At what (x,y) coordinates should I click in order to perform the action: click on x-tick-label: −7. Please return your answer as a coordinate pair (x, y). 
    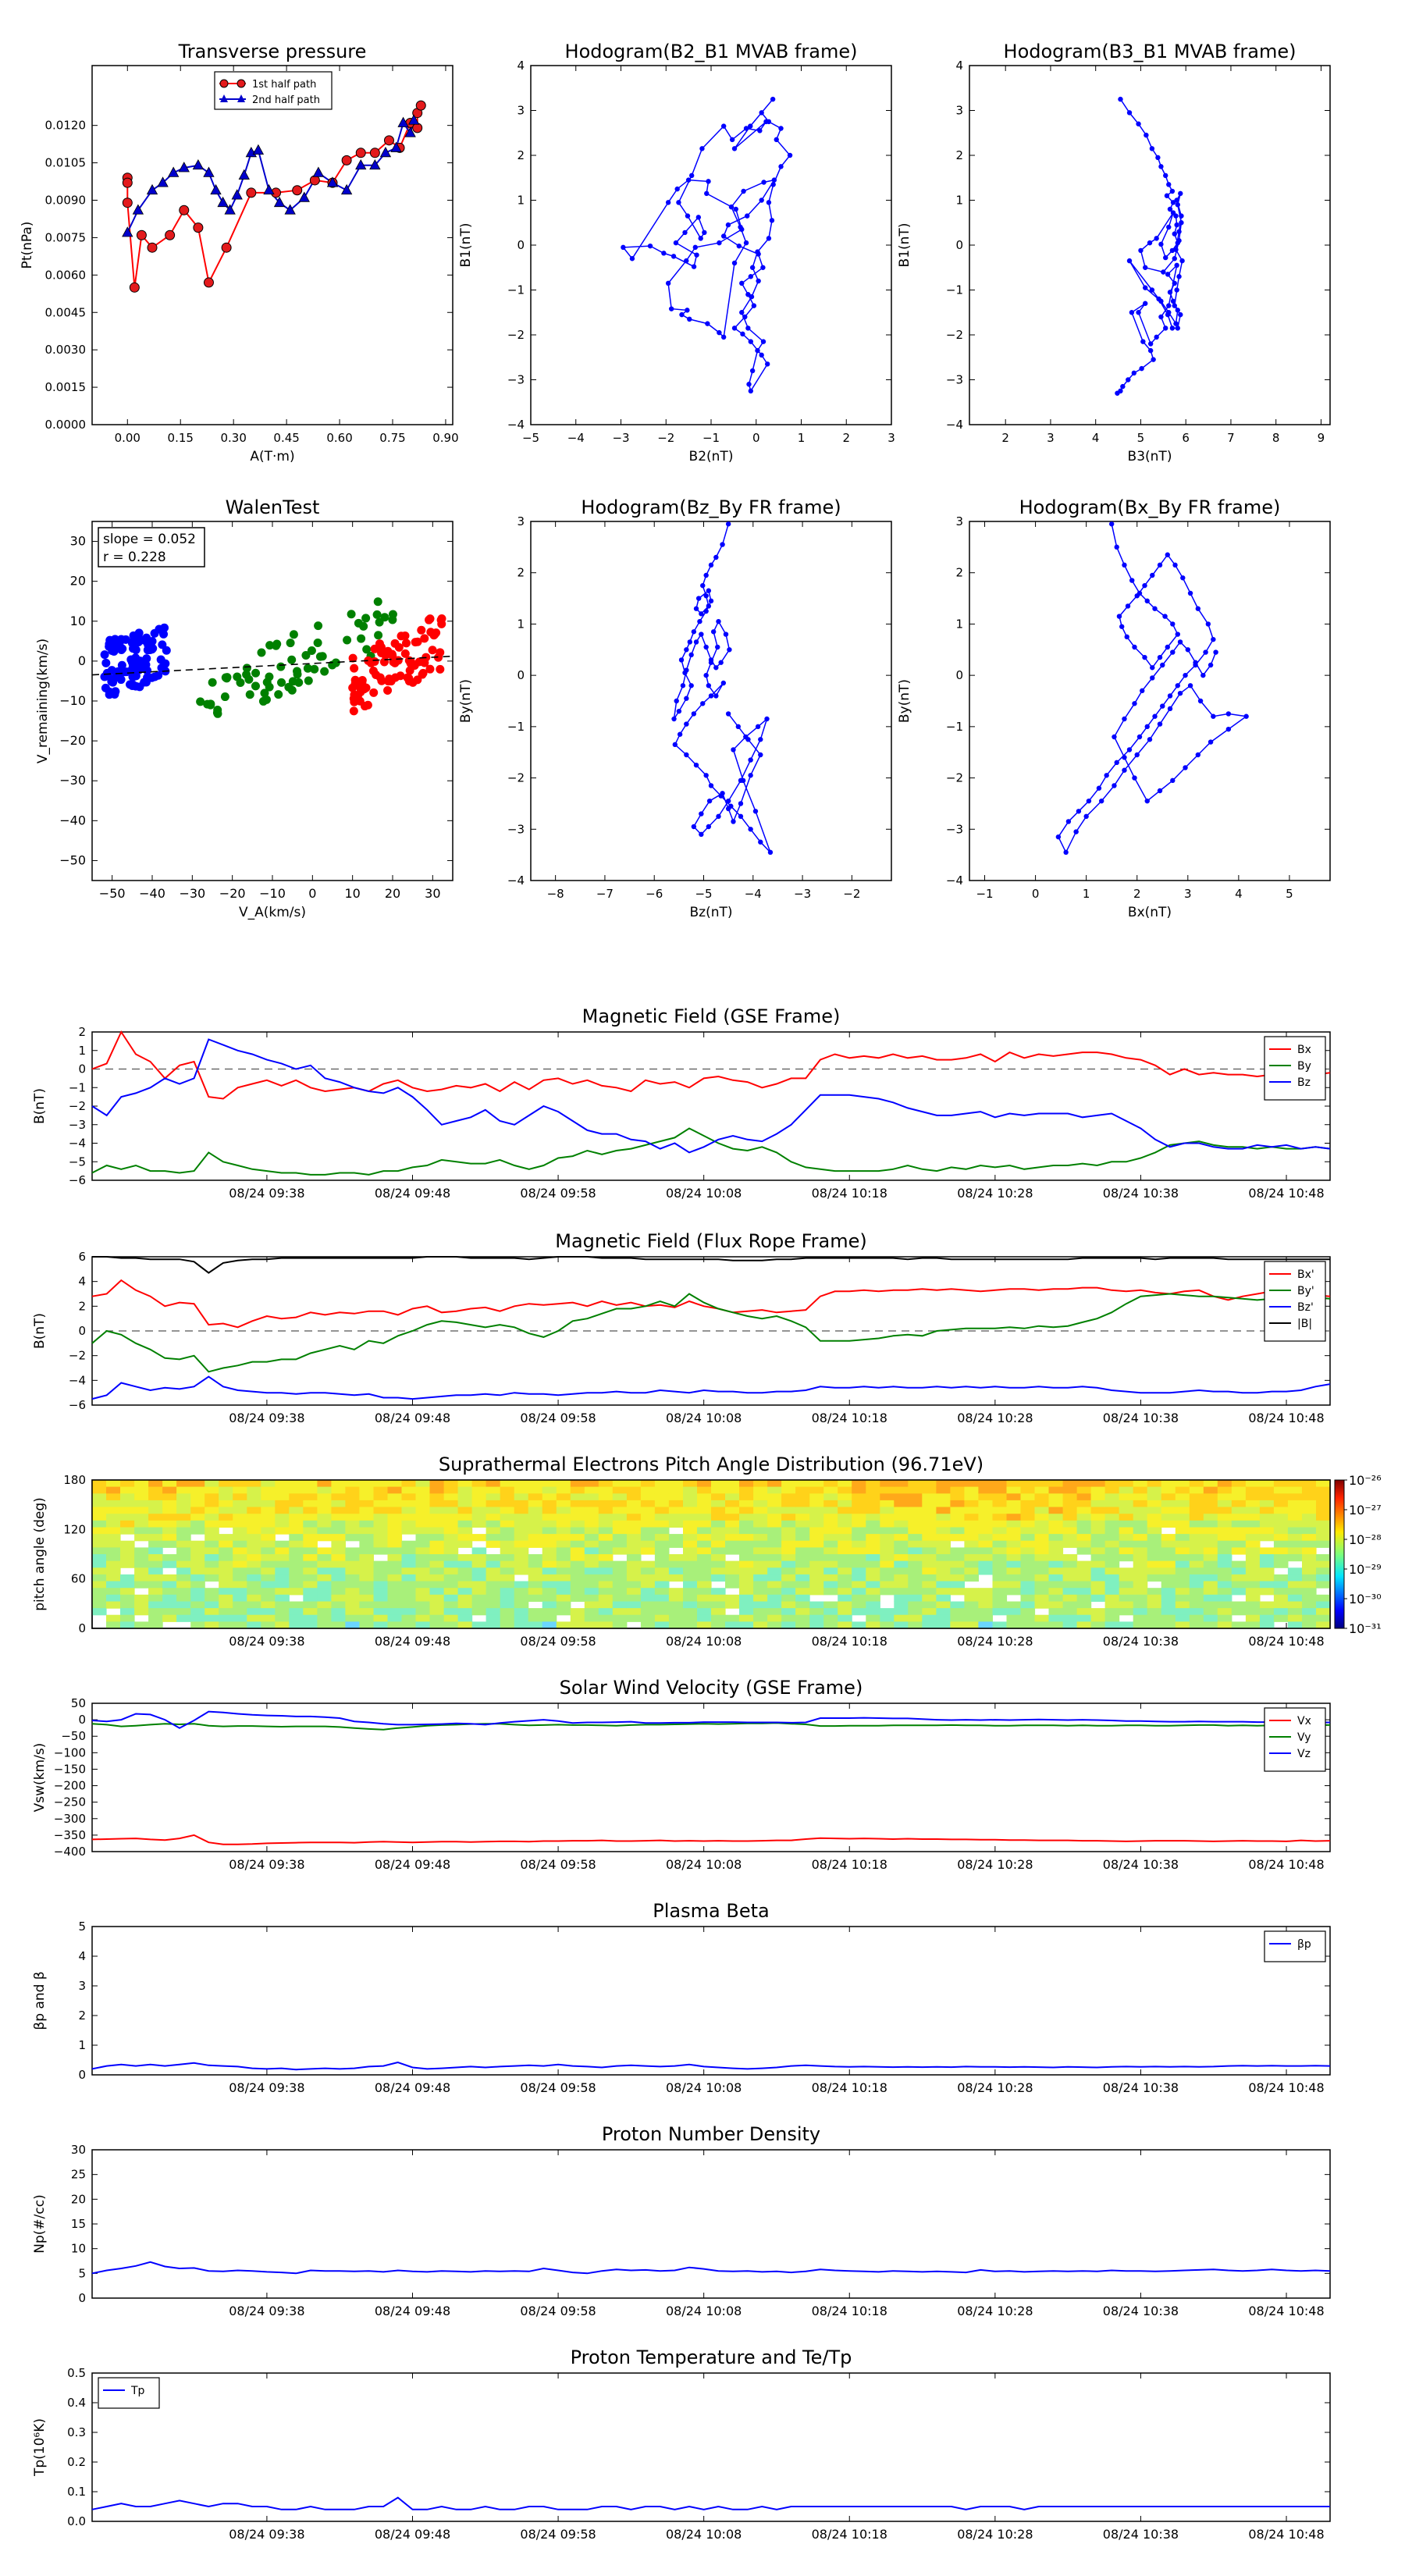
    Looking at the image, I should click on (605, 894).